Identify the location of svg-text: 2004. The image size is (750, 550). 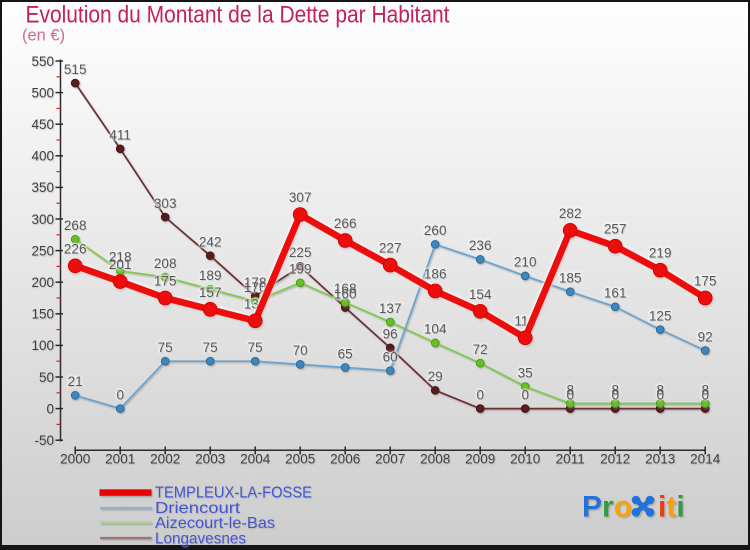
(255, 459).